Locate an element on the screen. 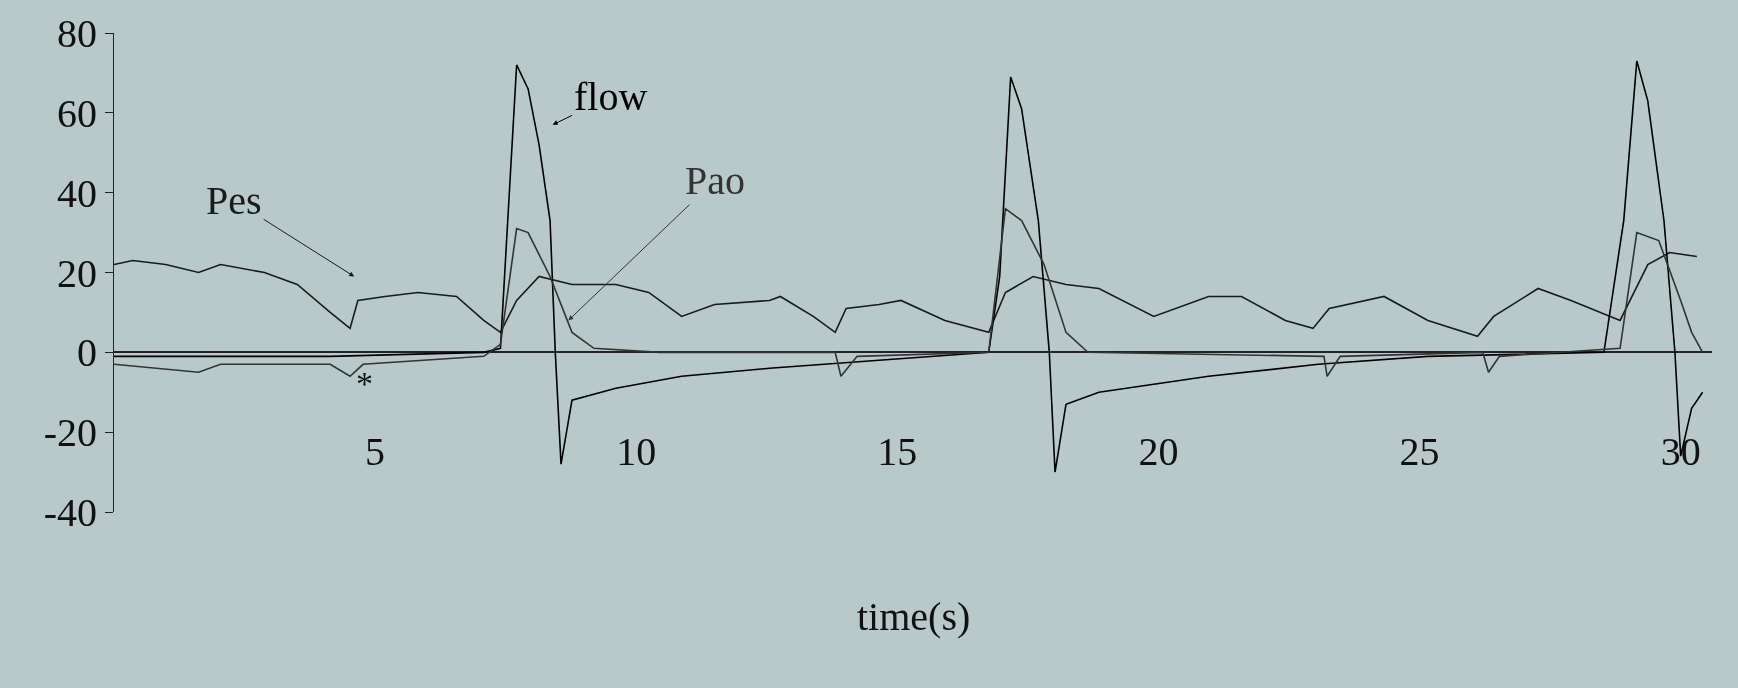  annotation: * is located at coordinates (364, 383).